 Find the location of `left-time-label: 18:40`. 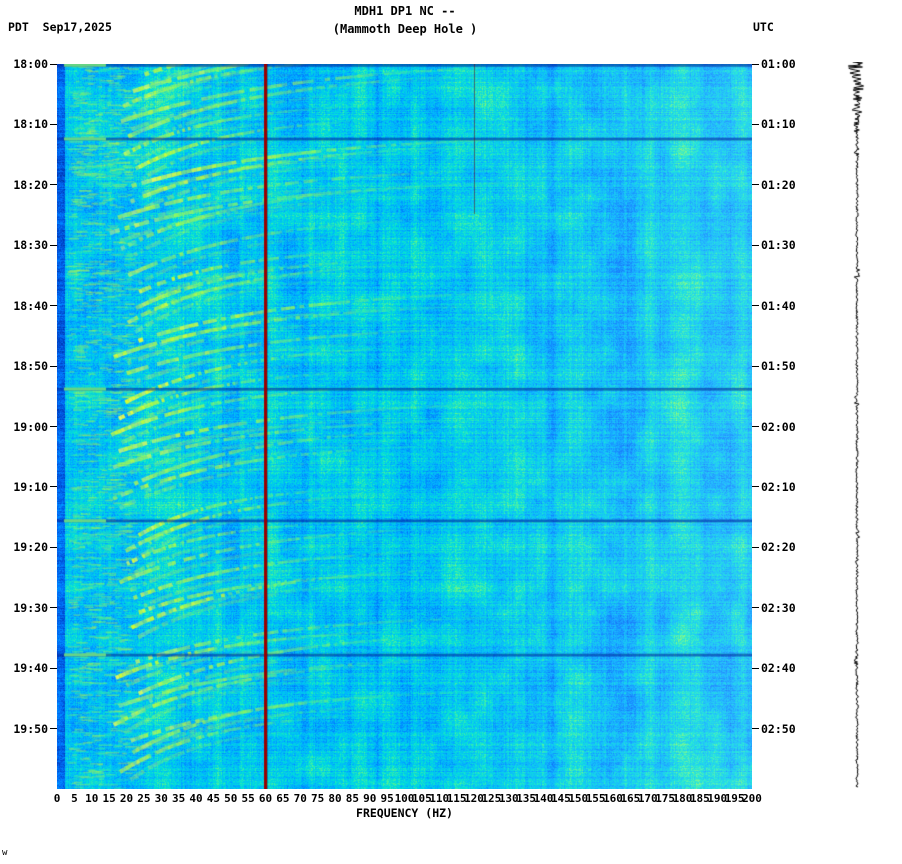

left-time-label: 18:40 is located at coordinates (30, 305).